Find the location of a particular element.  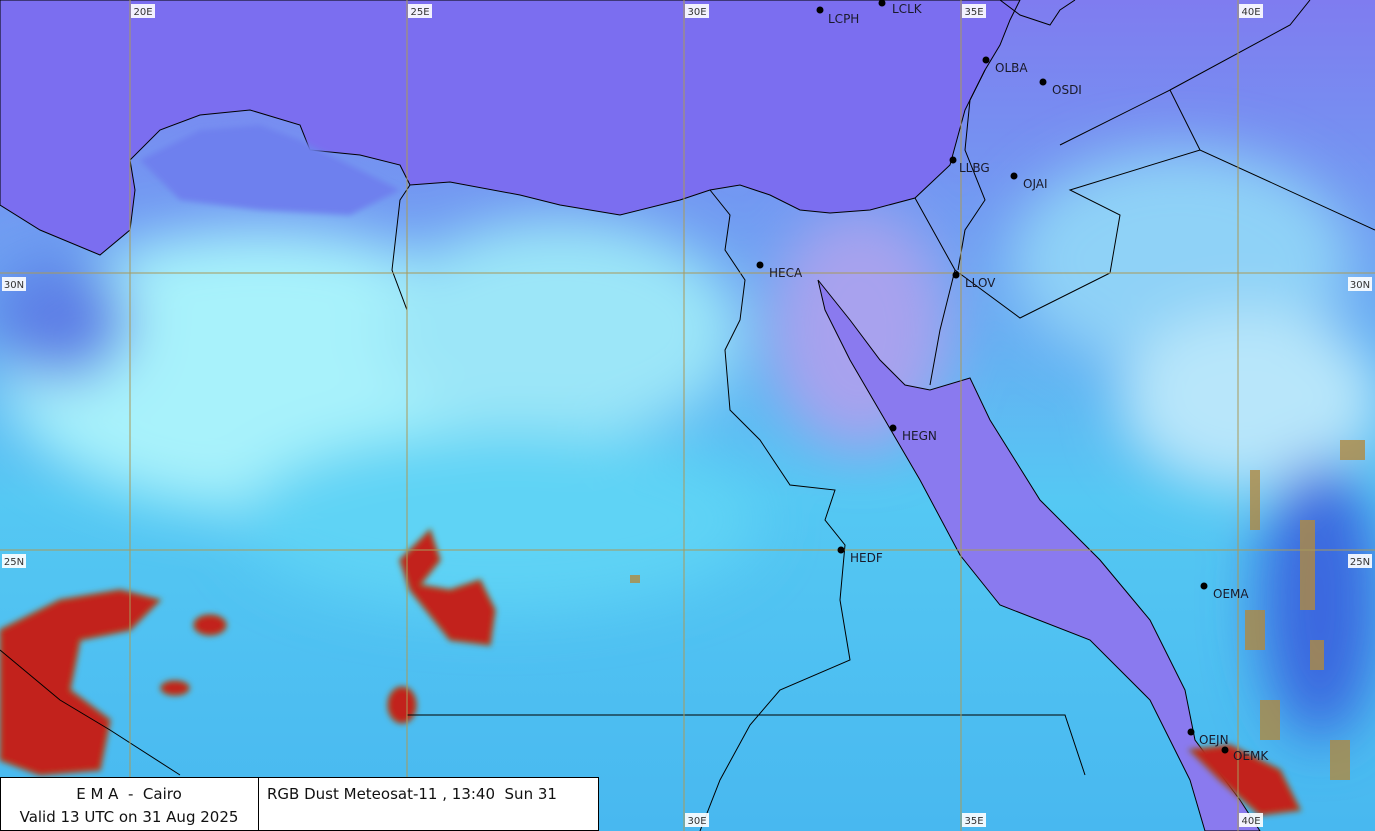

footer-box is located at coordinates (428, 804).